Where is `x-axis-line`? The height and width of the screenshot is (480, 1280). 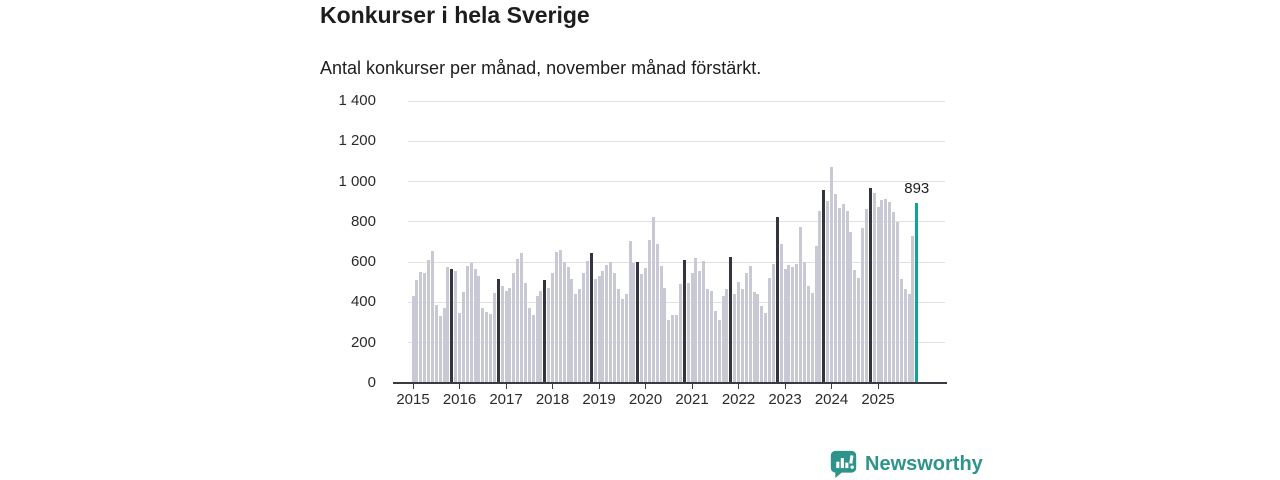
x-axis-line is located at coordinates (670, 383).